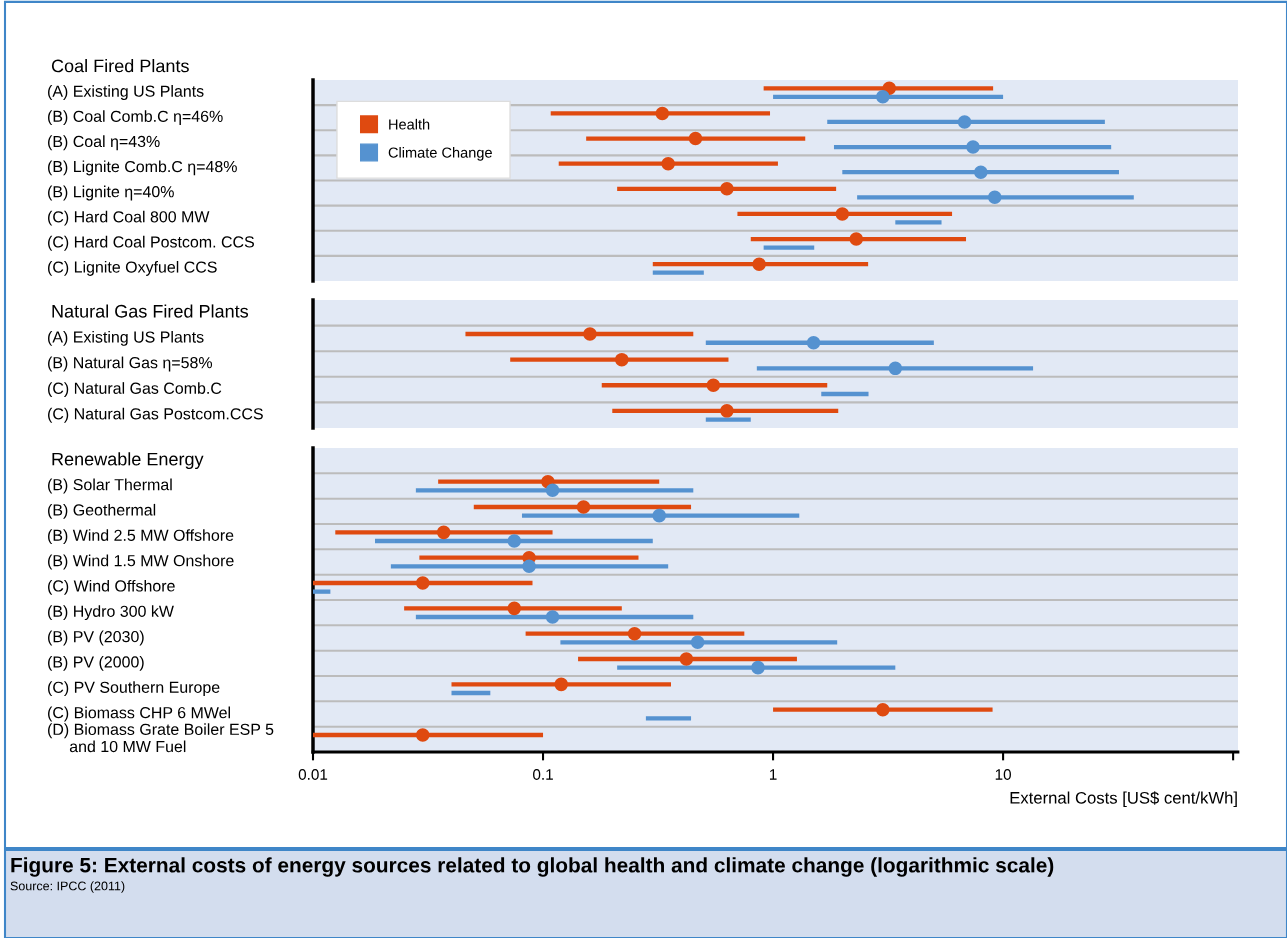 The height and width of the screenshot is (938, 1287). Describe the element at coordinates (141, 537) in the screenshot. I see `y-tick-label: (B) Wind 2.5 MW Offshore` at that location.